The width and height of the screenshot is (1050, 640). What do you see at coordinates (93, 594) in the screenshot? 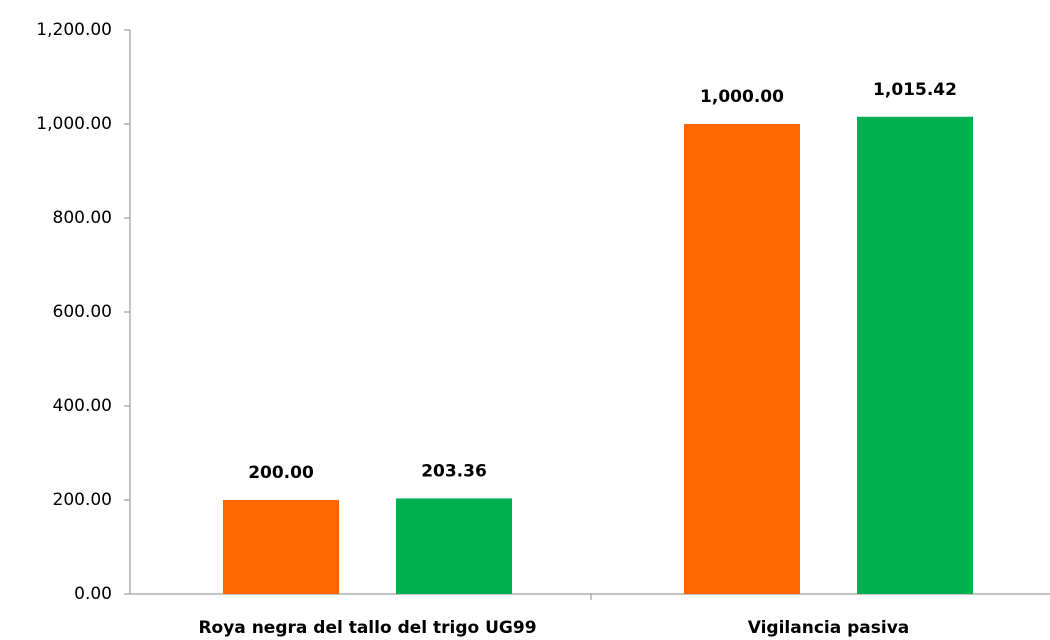
I see `y-tick-label: 0.00` at bounding box center [93, 594].